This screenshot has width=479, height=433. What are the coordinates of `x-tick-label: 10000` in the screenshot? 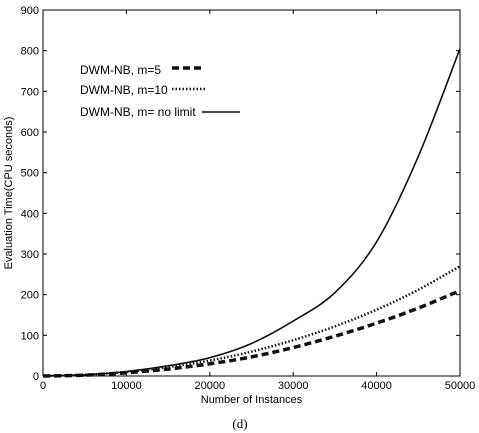 It's located at (126, 386).